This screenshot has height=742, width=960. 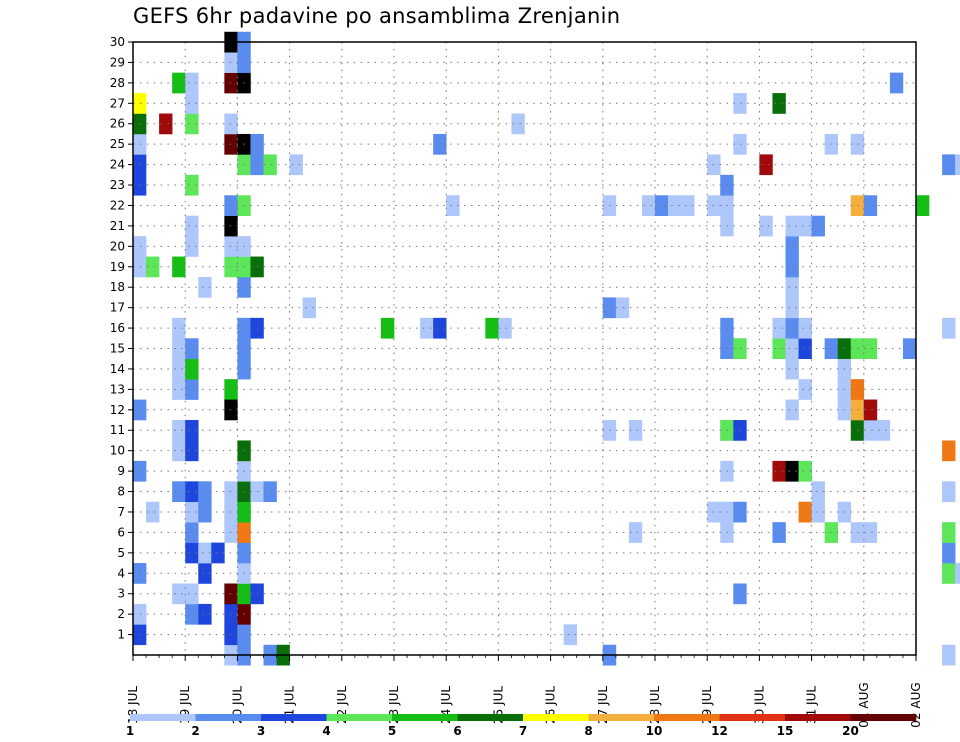 What do you see at coordinates (121, 532) in the screenshot?
I see `y-tick-label: 6` at bounding box center [121, 532].